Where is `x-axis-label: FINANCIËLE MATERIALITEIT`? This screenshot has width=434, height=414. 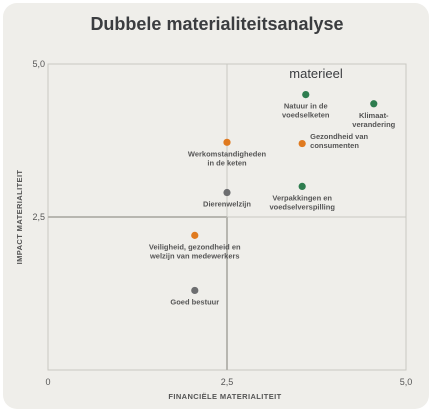
x-axis-label: FINANCIËLE MATERIALITEIT is located at coordinates (224, 396).